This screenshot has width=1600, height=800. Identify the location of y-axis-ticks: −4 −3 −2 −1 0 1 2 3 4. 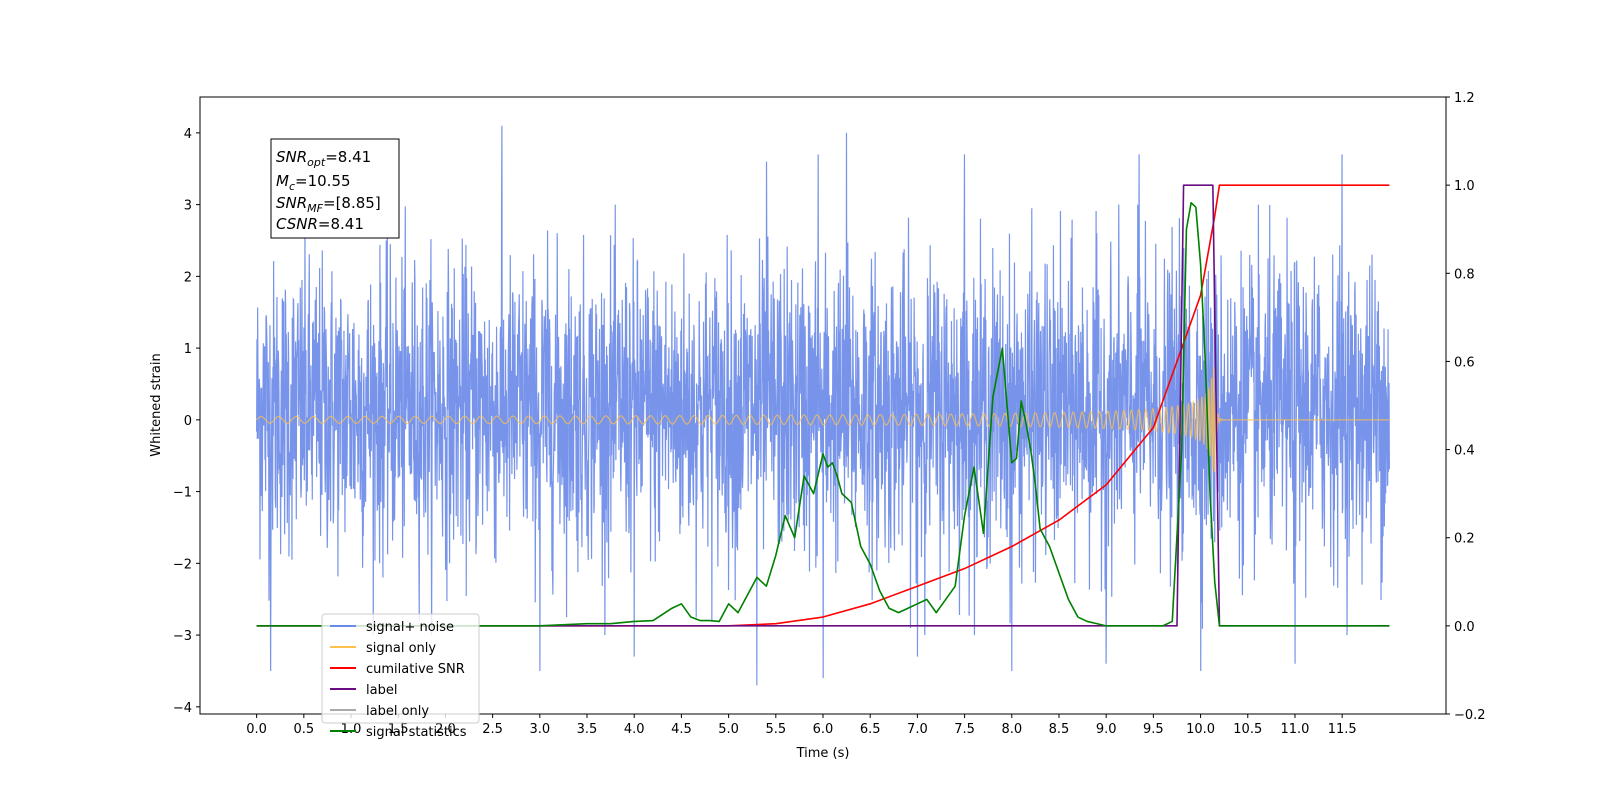
(186, 421).